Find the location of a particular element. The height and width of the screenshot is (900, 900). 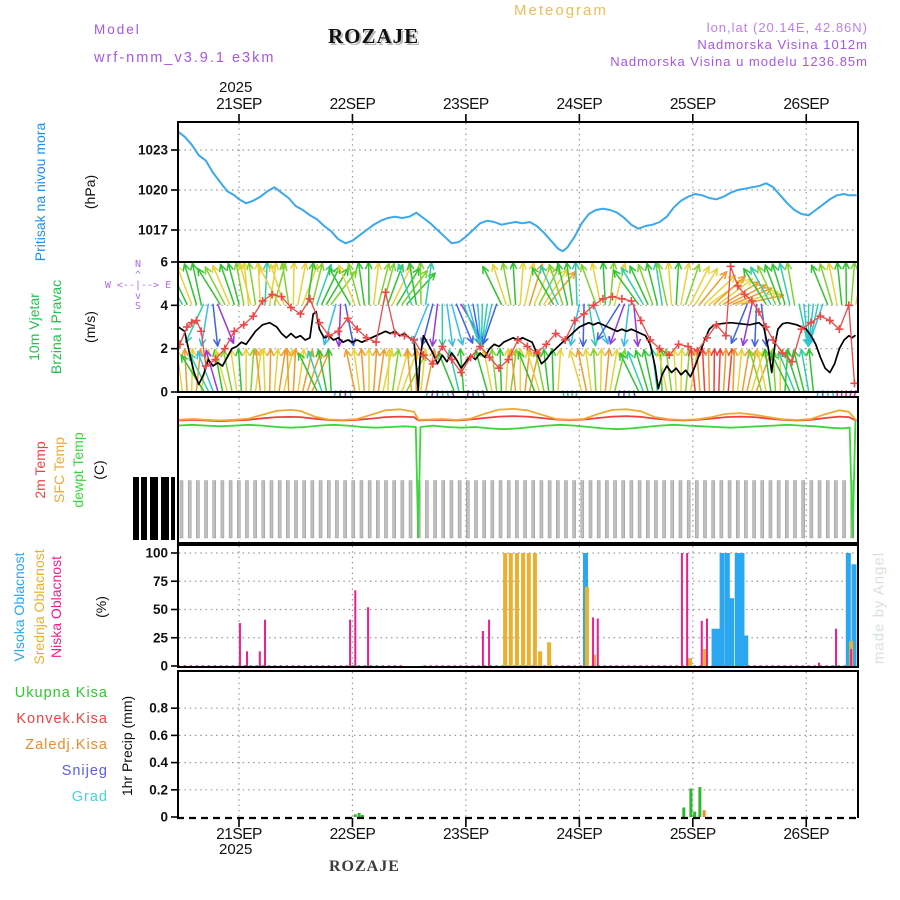

wind-unit-label: (m/s) is located at coordinates (90, 327).